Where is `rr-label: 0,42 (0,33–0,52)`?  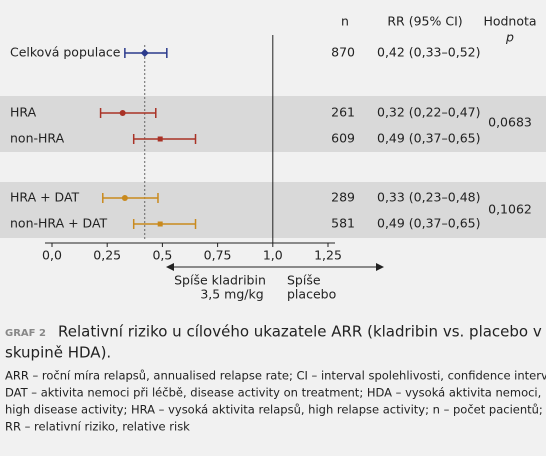
rr-label: 0,42 (0,33–0,52) is located at coordinates (428, 52).